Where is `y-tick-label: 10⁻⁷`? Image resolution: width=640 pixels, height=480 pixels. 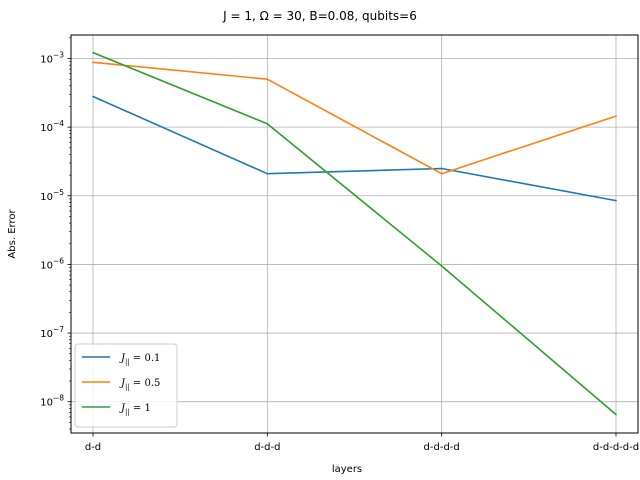 y-tick-label: 10⁻⁷ is located at coordinates (52, 332).